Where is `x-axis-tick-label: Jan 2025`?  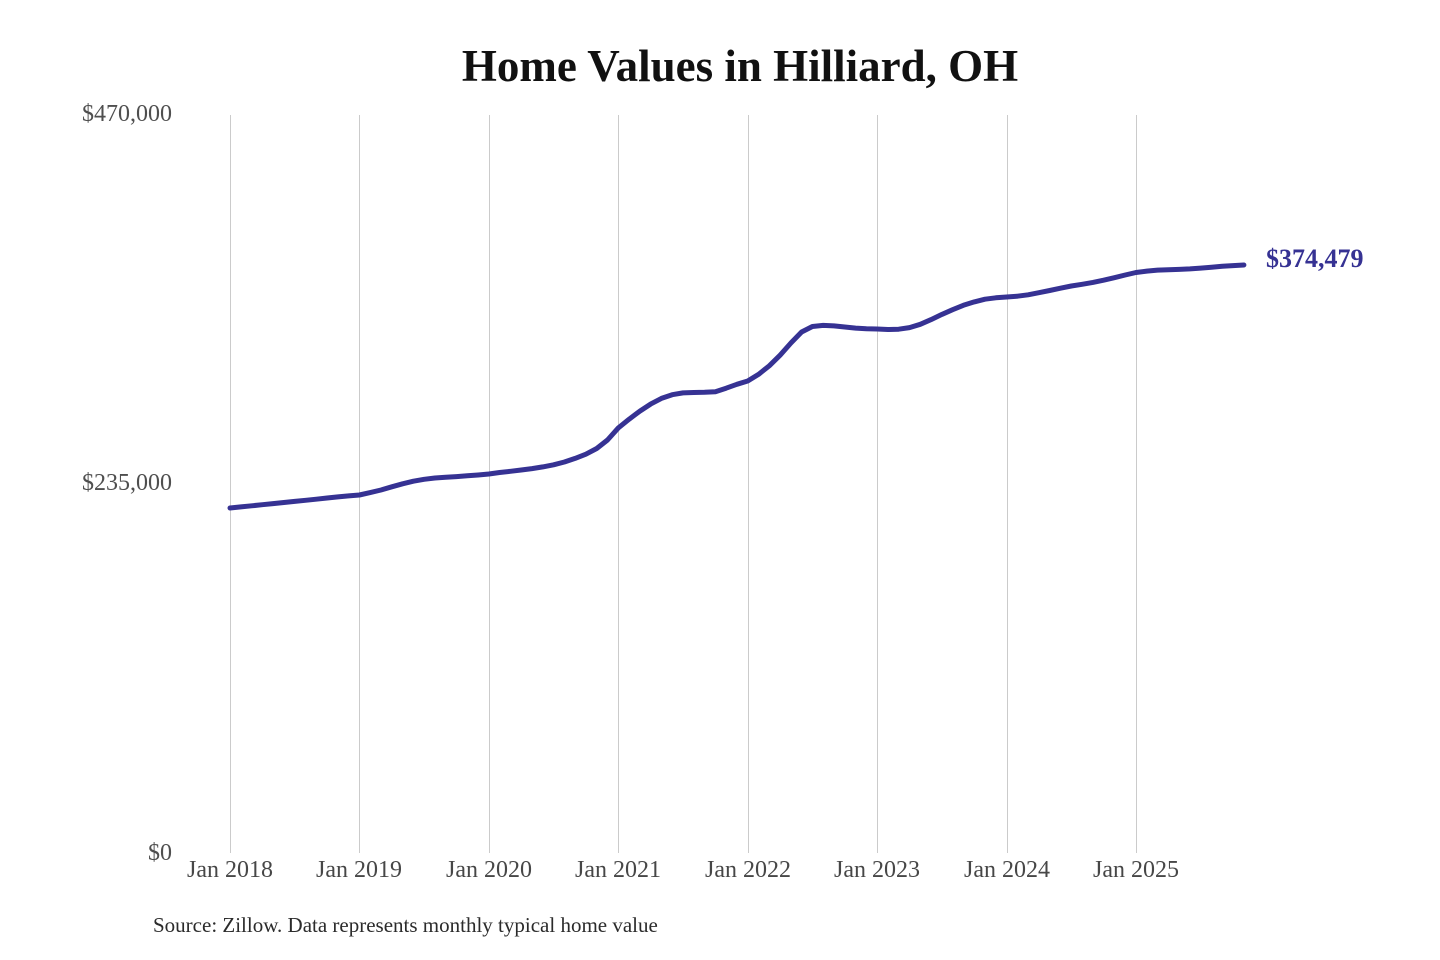
x-axis-tick-label: Jan 2025 is located at coordinates (1136, 870).